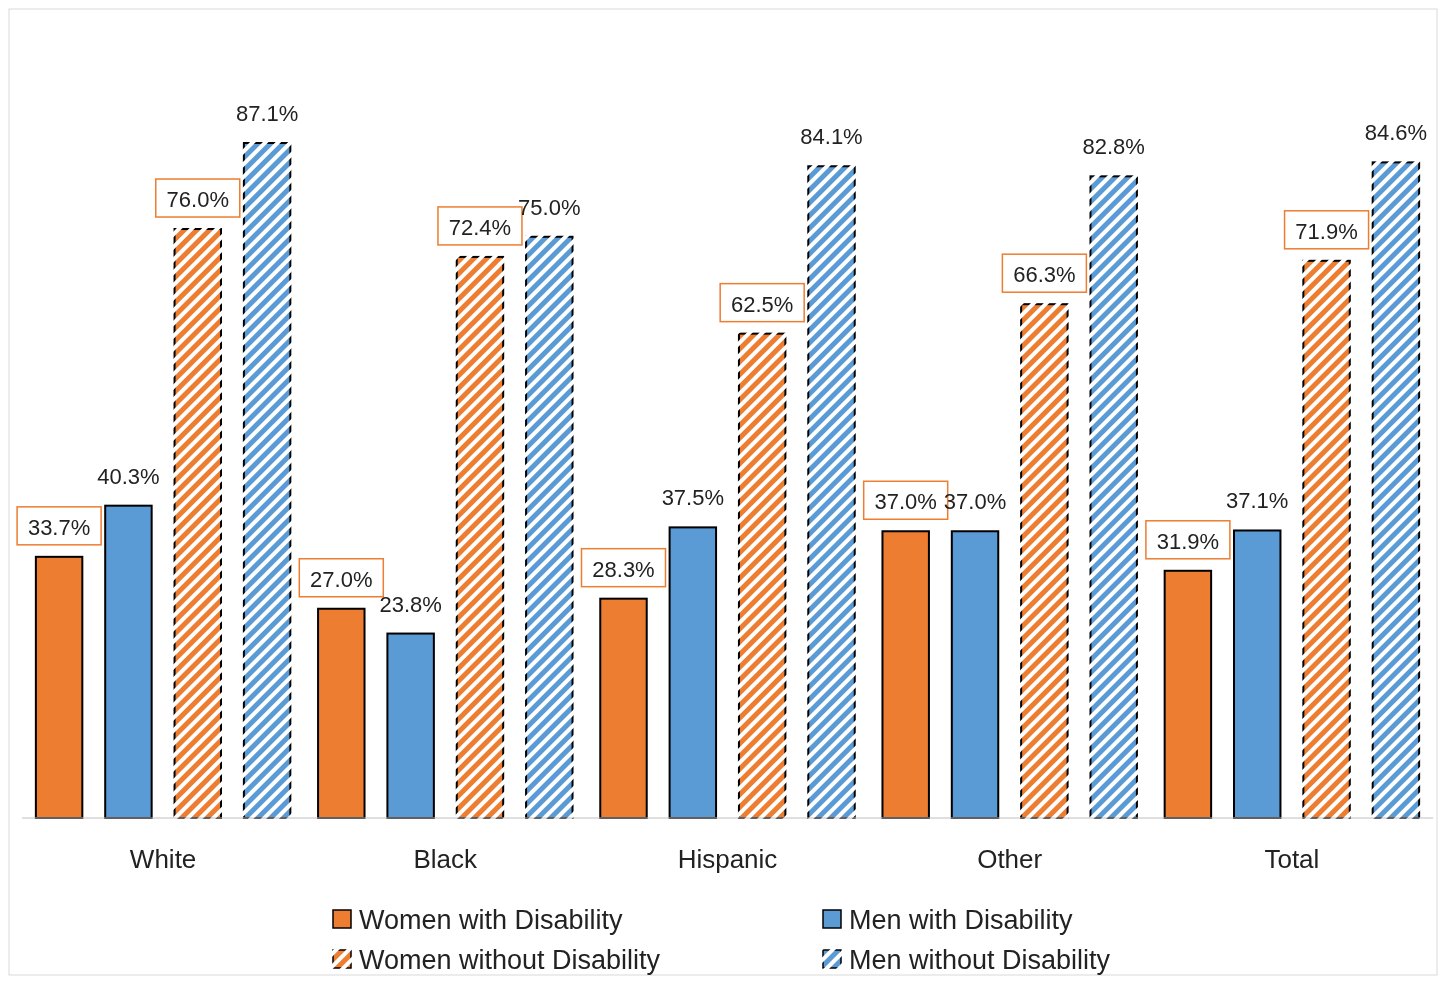 The height and width of the screenshot is (988, 1453). What do you see at coordinates (762, 304) in the screenshot?
I see `data-label: 62.5%` at bounding box center [762, 304].